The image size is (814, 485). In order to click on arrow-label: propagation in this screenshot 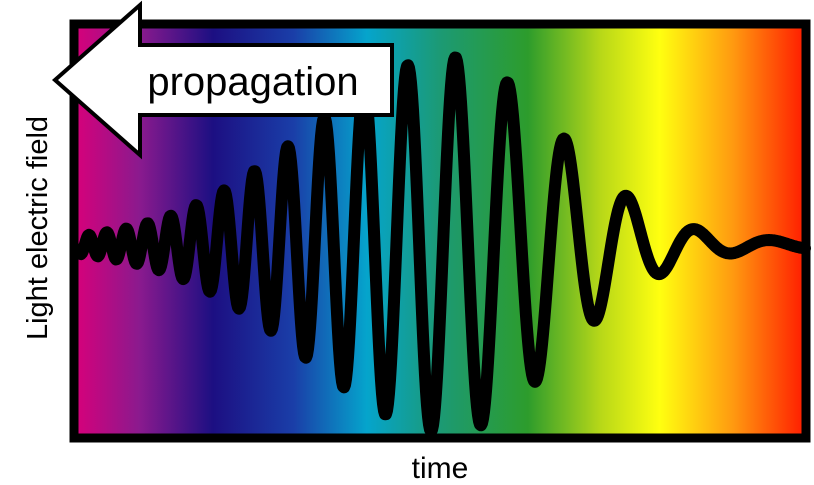, I will do `click(252, 82)`.